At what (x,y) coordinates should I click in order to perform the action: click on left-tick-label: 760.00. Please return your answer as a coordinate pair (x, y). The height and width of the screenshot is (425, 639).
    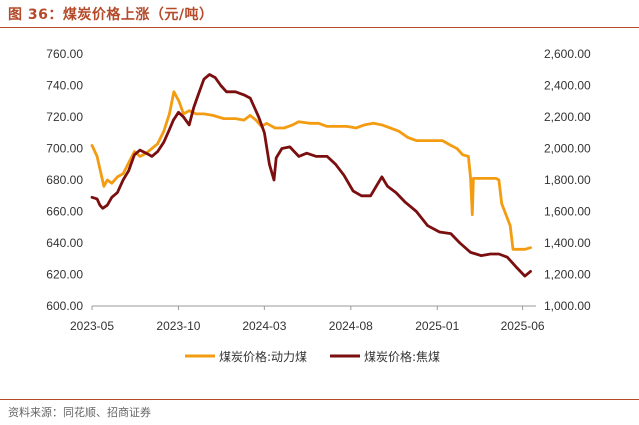
    Looking at the image, I should click on (64, 54).